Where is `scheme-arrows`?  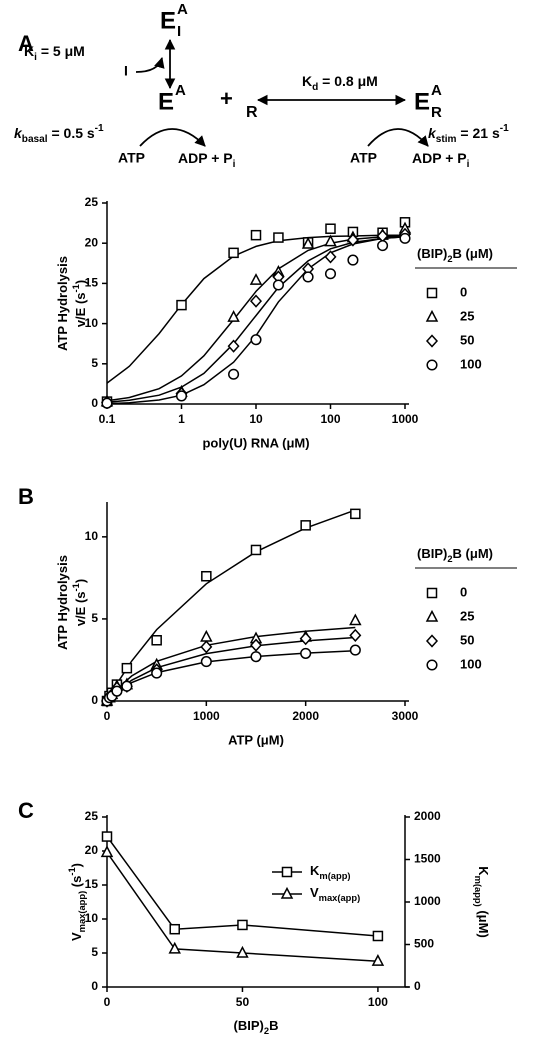
scheme-arrows is located at coordinates (282, 92).